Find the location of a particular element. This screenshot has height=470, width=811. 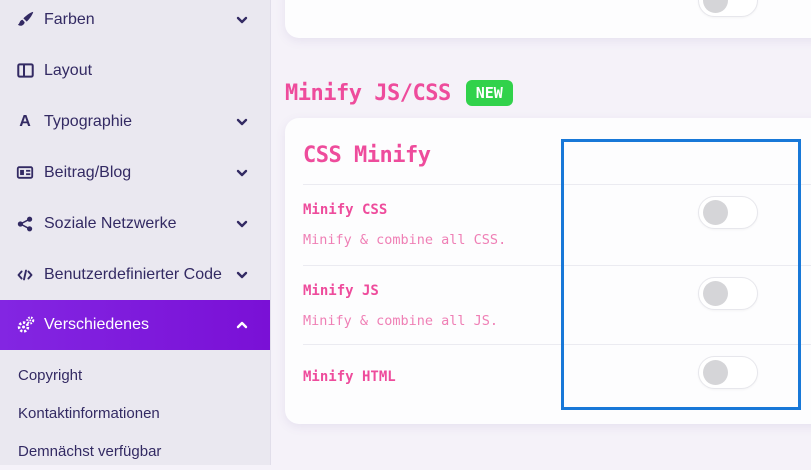

minify-js-label: Minify JS is located at coordinates (341, 291).